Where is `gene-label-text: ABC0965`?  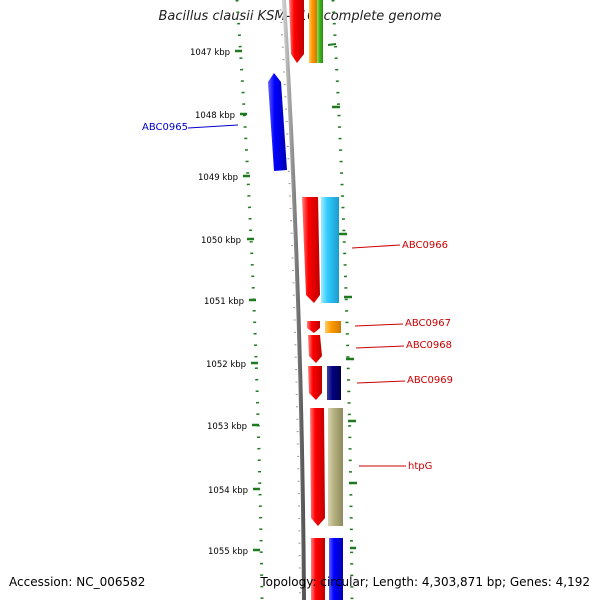
gene-label-text: ABC0965 is located at coordinates (165, 127).